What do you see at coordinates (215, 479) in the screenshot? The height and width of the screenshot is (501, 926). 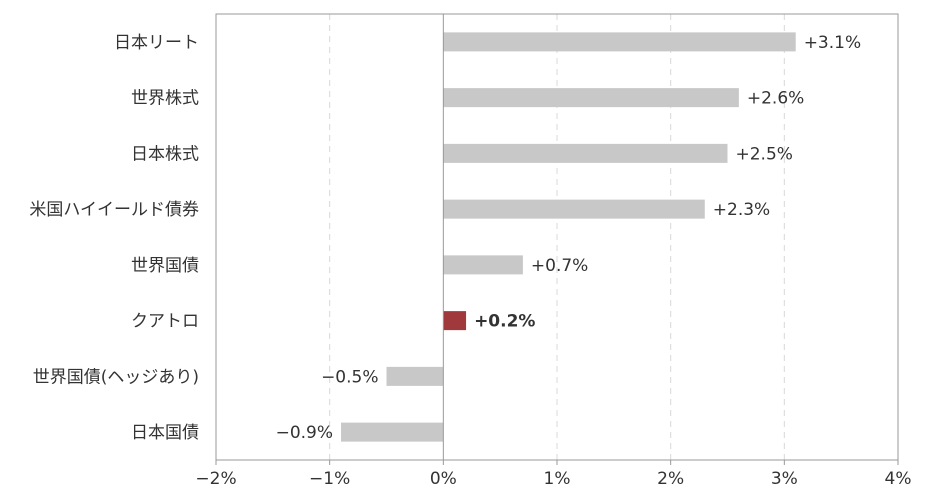 I see `x-tick-label: −2%` at bounding box center [215, 479].